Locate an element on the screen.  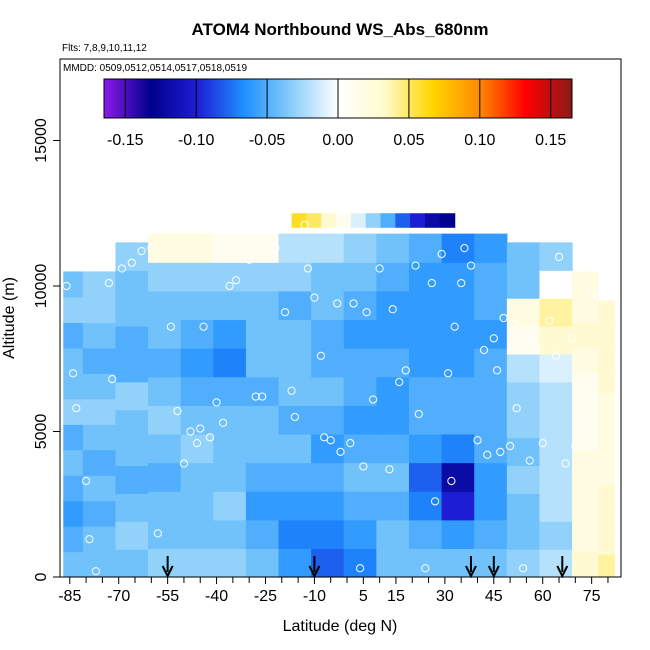
x-axis-label: Latitude (deg N) is located at coordinates (340, 626).